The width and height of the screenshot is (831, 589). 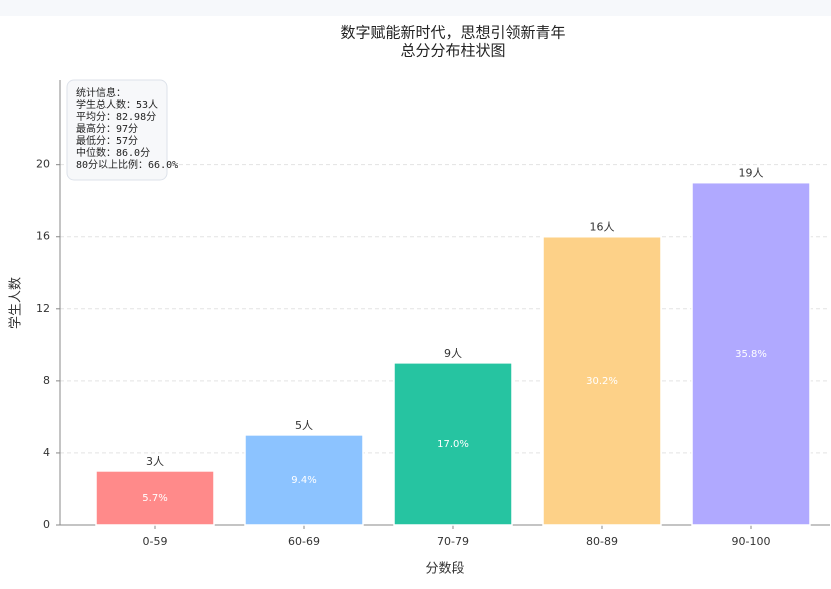 I want to click on value-label: 3人, so click(x=155, y=461).